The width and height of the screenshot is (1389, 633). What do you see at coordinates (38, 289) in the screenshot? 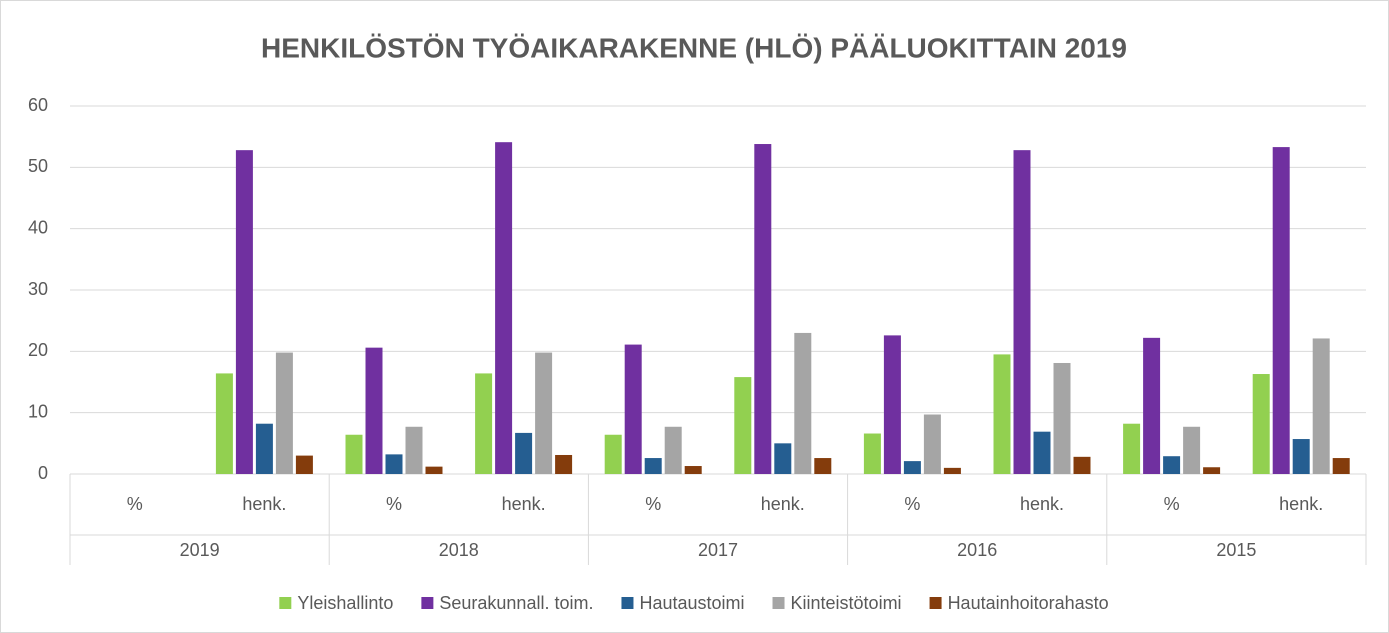
I see `y-tick-label: 30` at bounding box center [38, 289].